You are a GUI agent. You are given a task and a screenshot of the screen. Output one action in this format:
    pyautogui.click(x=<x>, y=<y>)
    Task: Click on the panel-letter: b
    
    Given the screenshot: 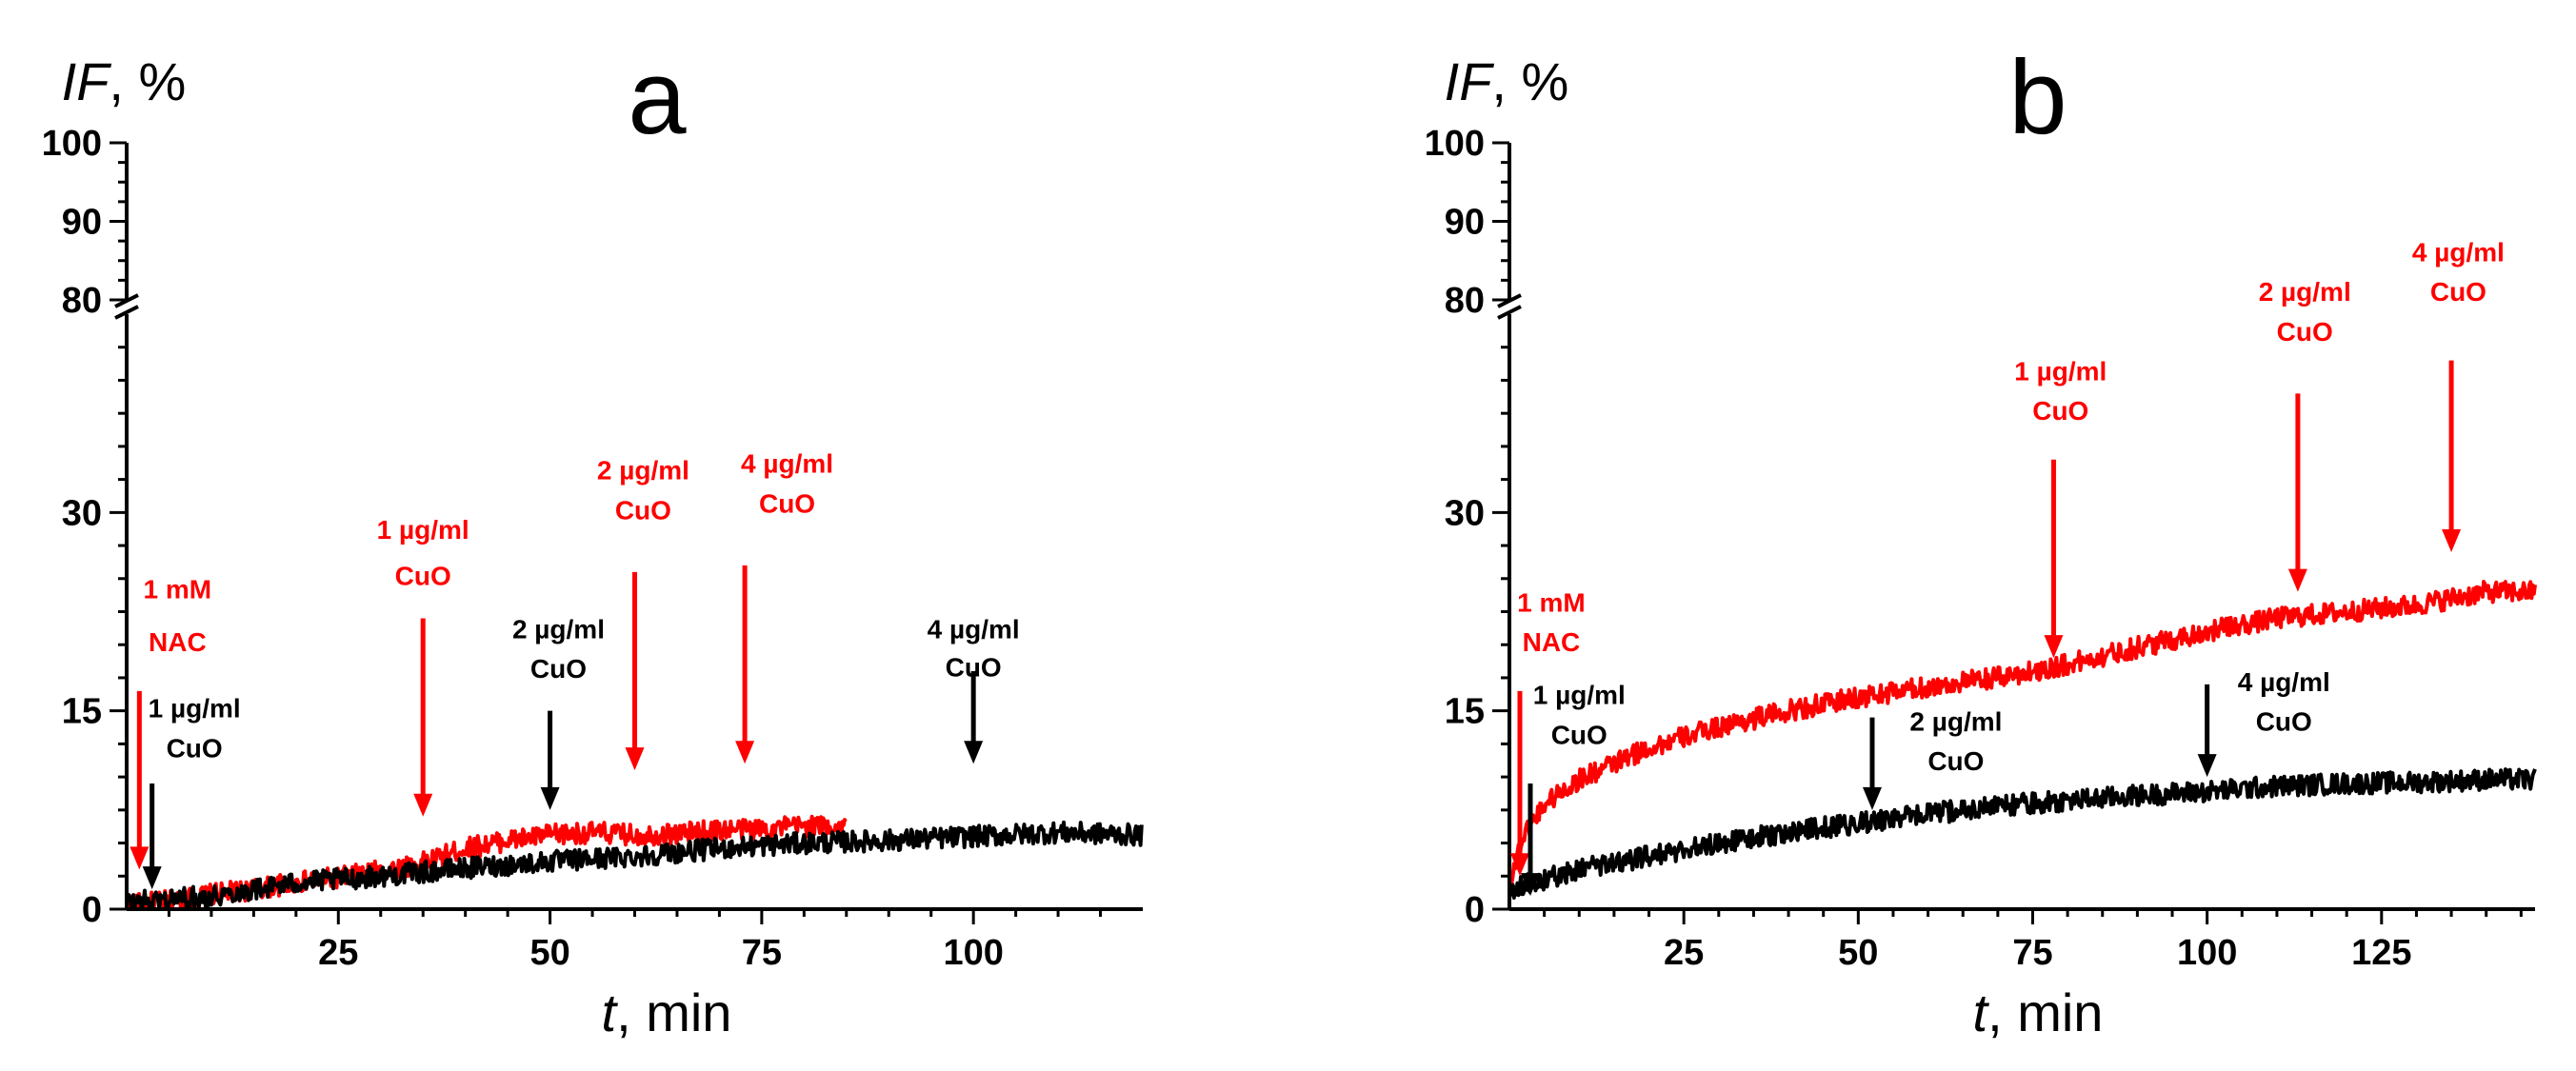 What is the action you would take?
    pyautogui.click(x=2037, y=97)
    